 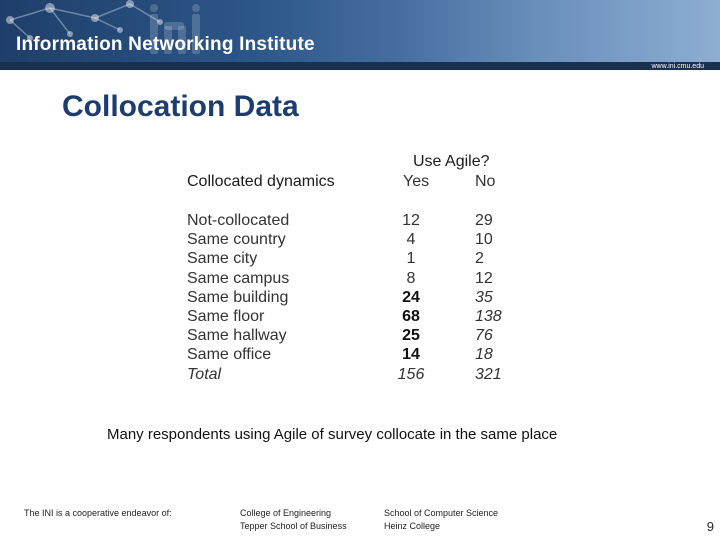 What do you see at coordinates (357, 239) in the screenshot?
I see `table-row: Same country 4 10` at bounding box center [357, 239].